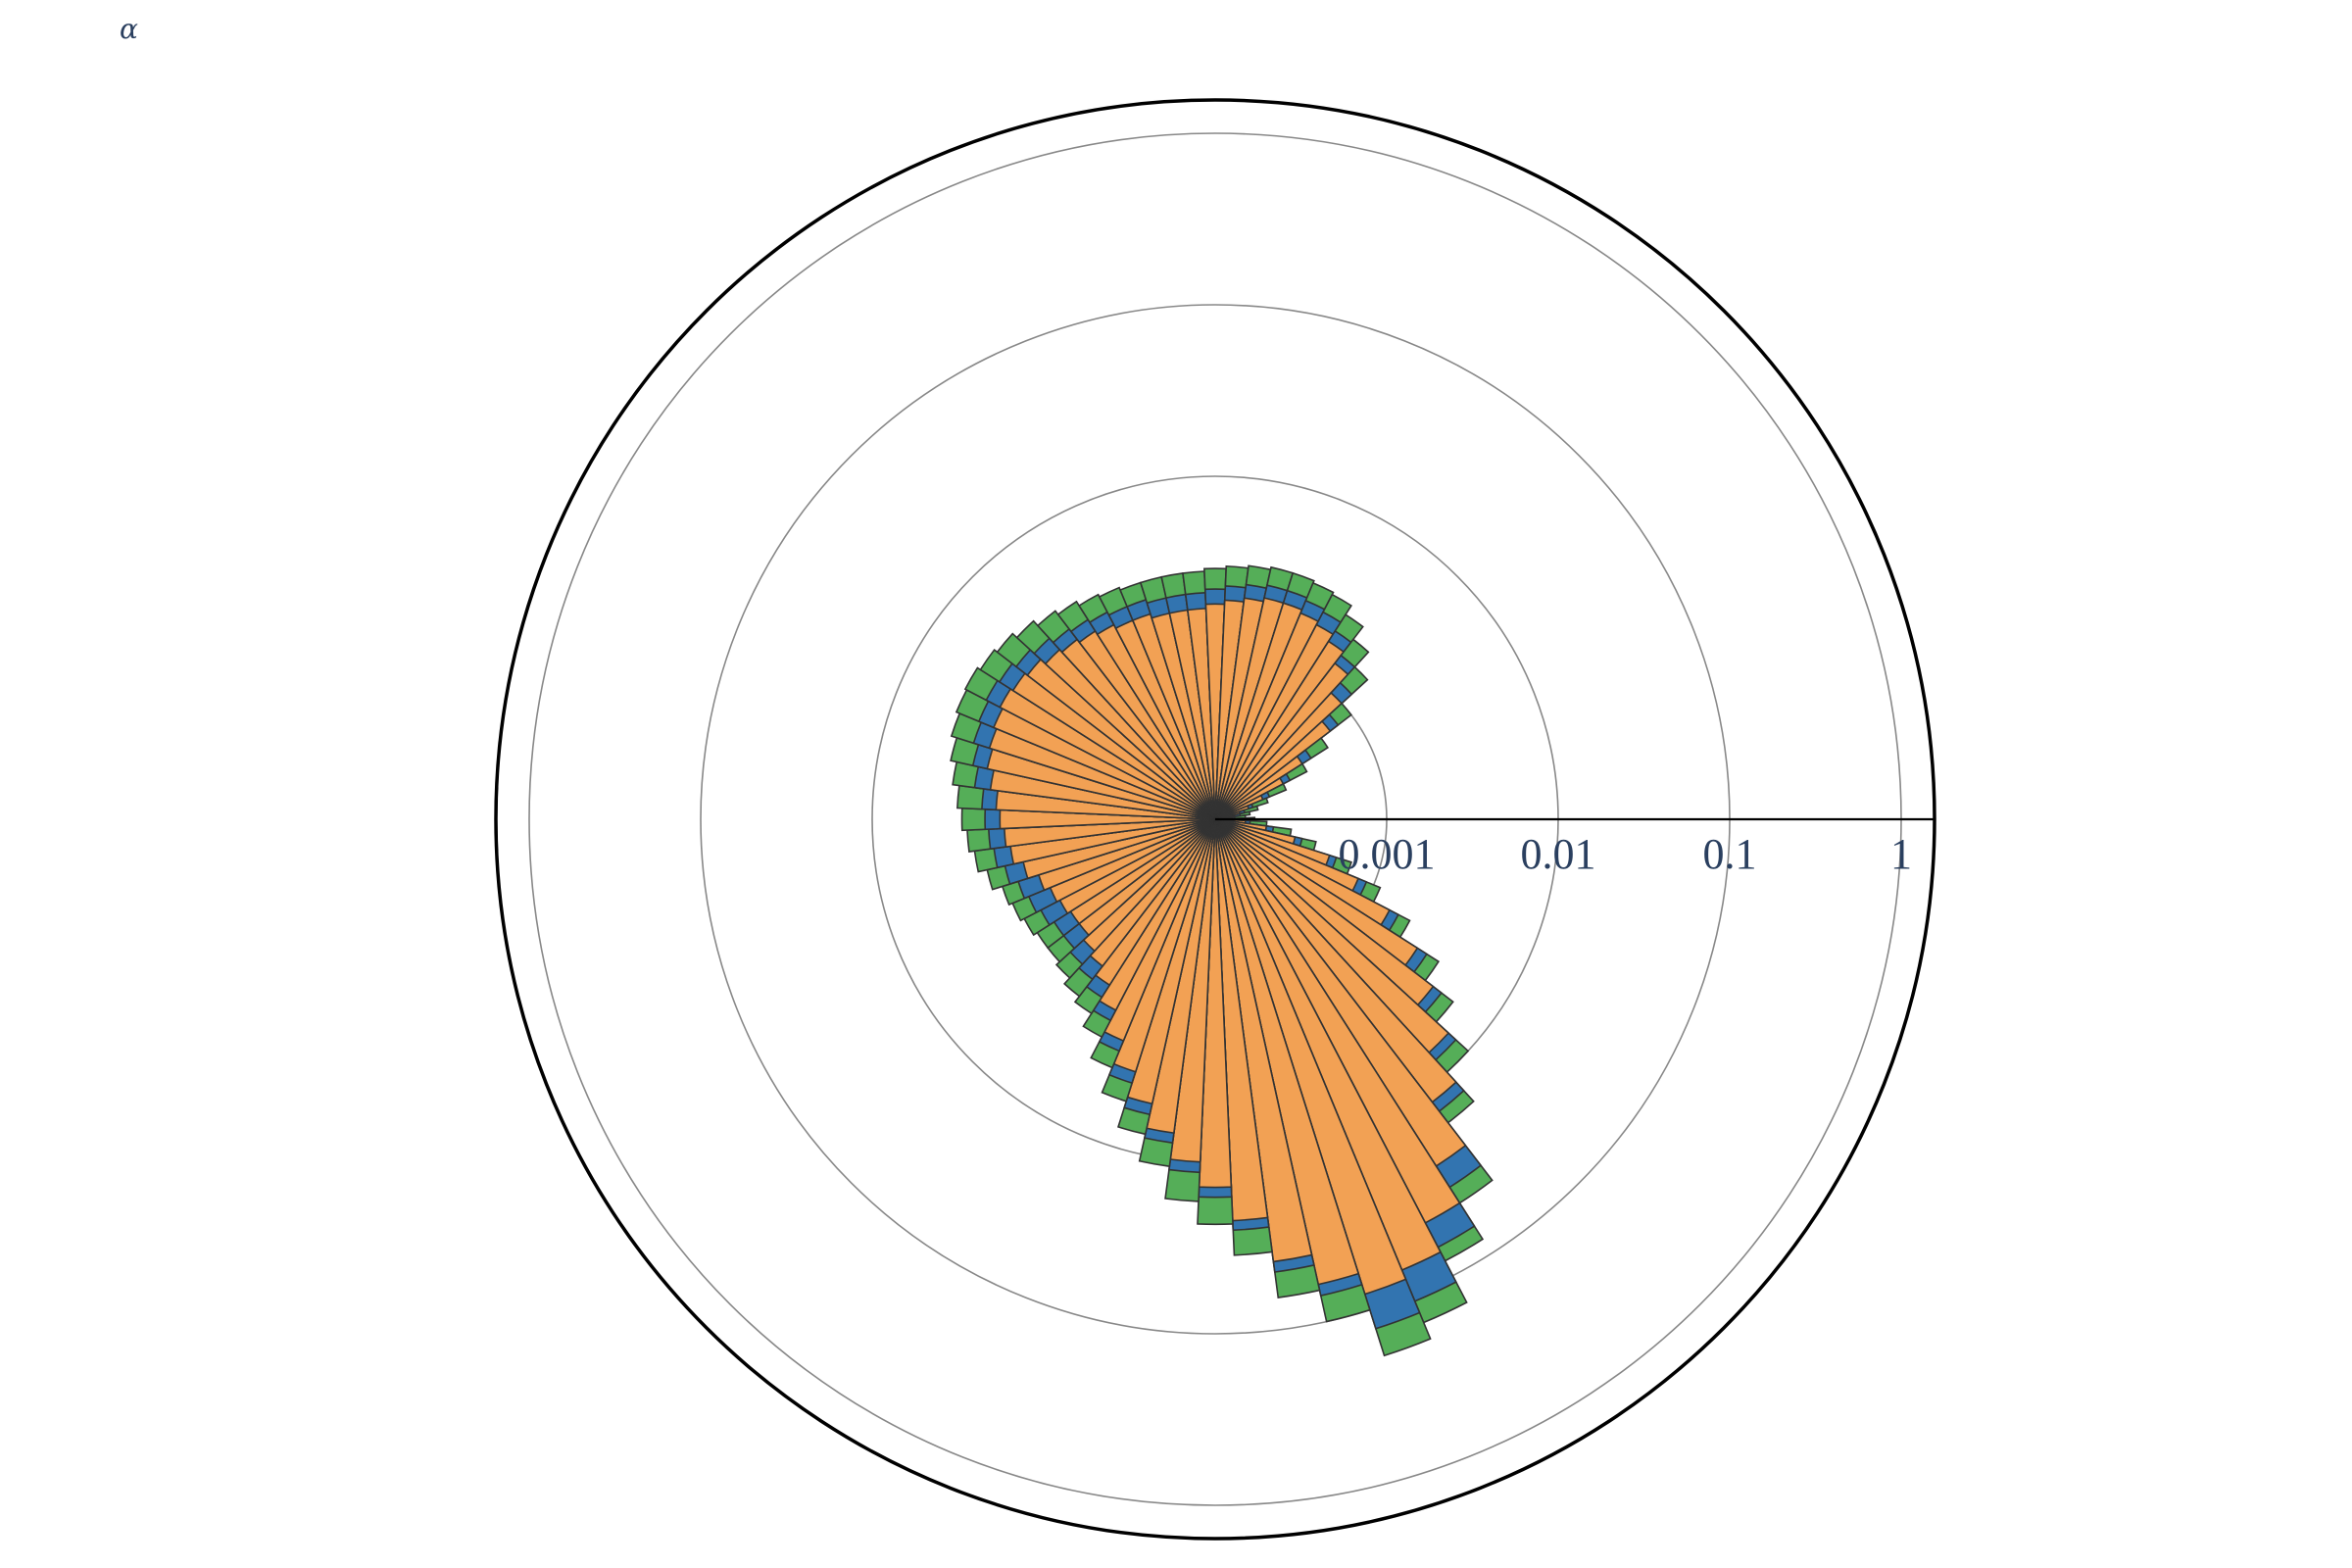 The height and width of the screenshot is (1568, 2352). Describe the element at coordinates (129, 29) in the screenshot. I see `chart-title: α` at that location.